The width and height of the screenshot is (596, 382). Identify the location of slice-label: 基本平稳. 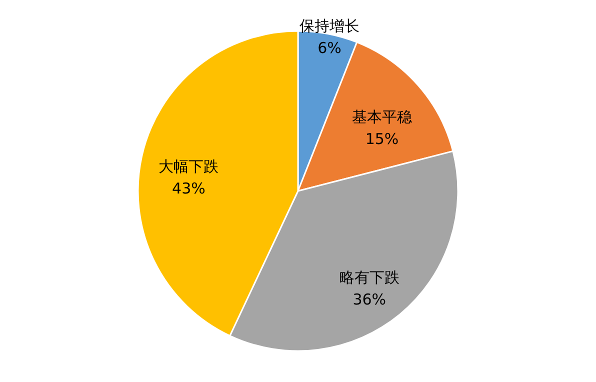
(382, 117).